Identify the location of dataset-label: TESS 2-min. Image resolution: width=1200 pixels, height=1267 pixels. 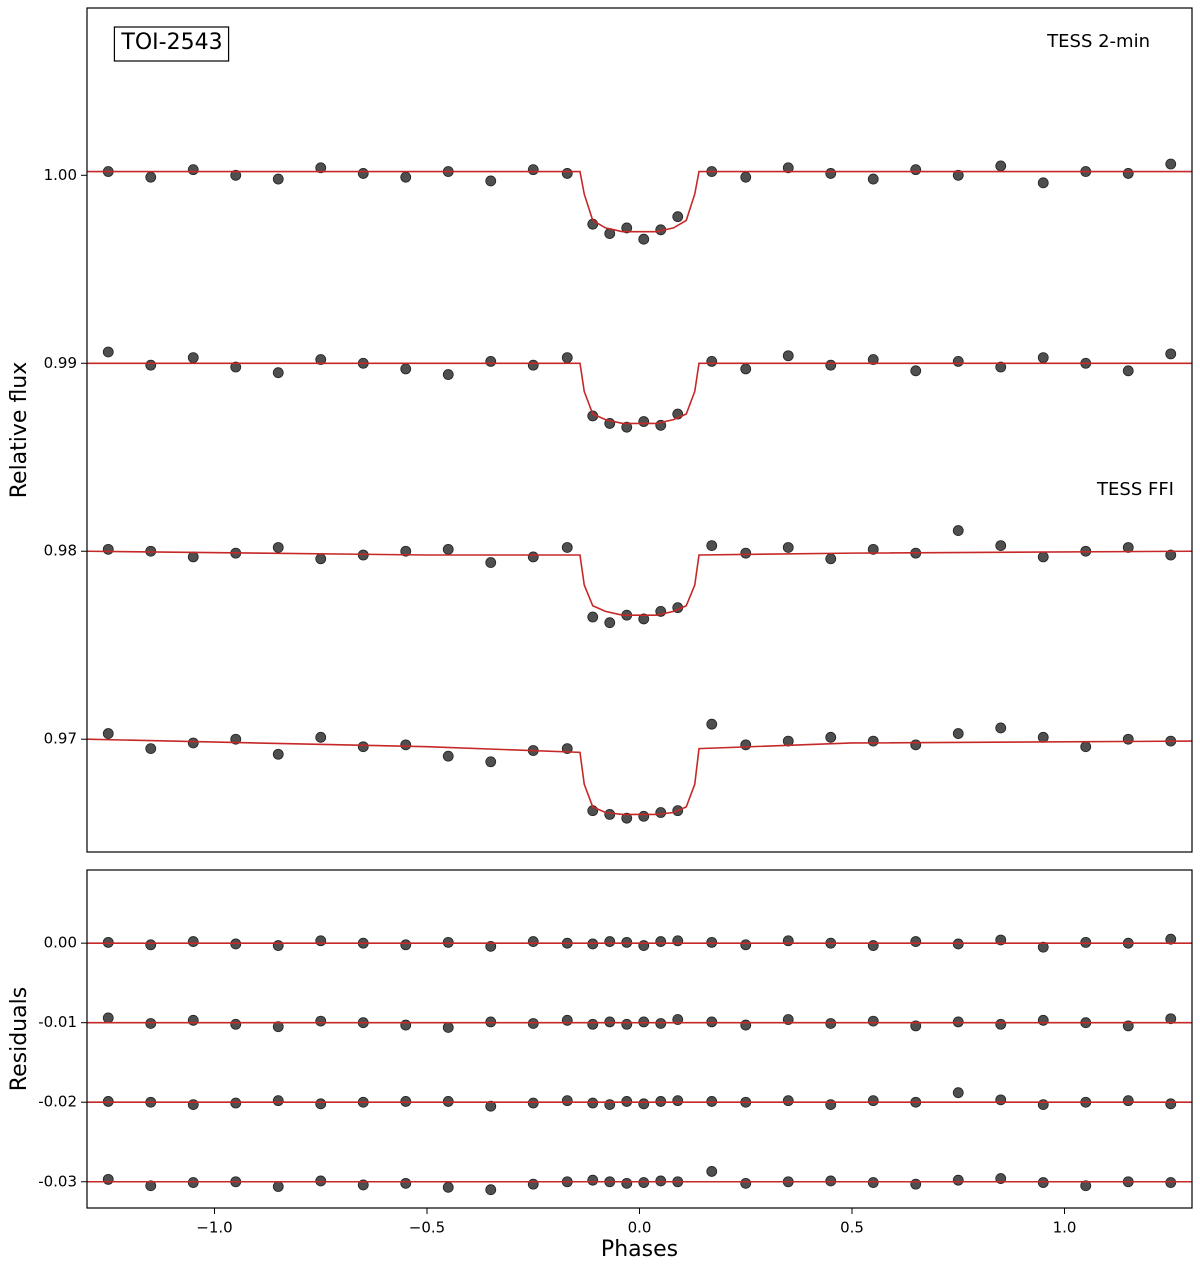
(1098, 41).